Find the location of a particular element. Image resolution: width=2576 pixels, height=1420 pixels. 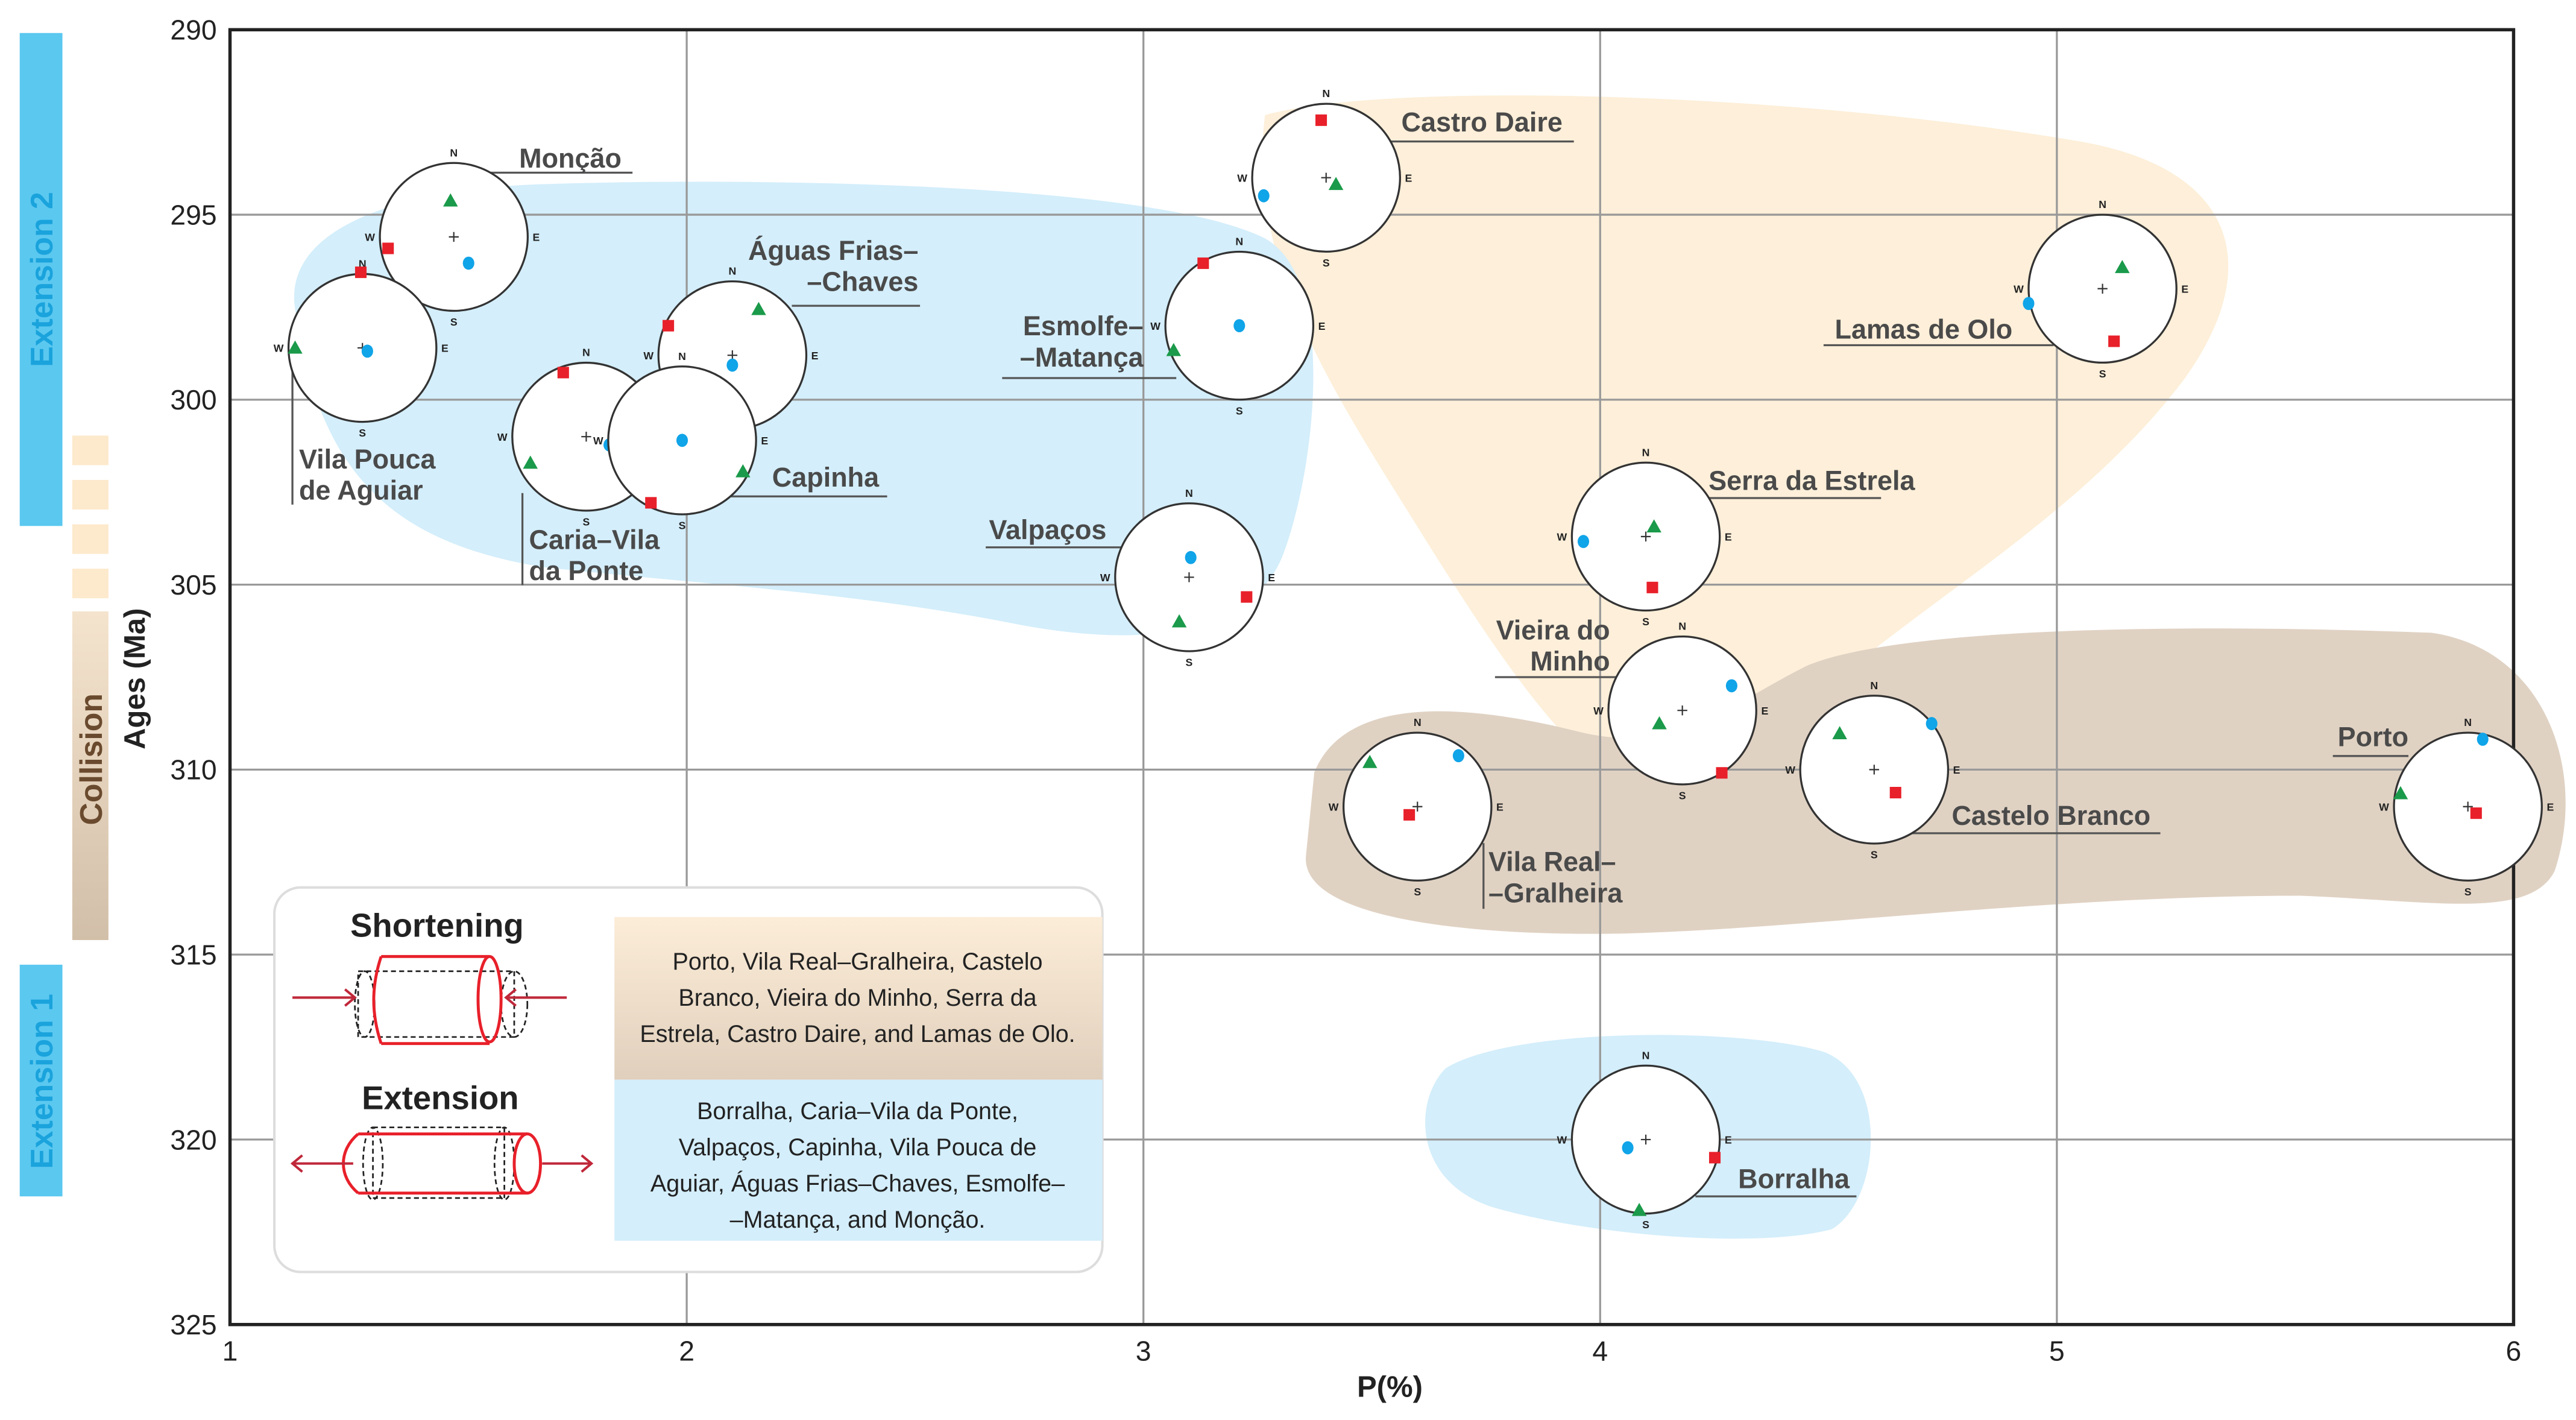

y-tick-label: 290 is located at coordinates (193, 30).